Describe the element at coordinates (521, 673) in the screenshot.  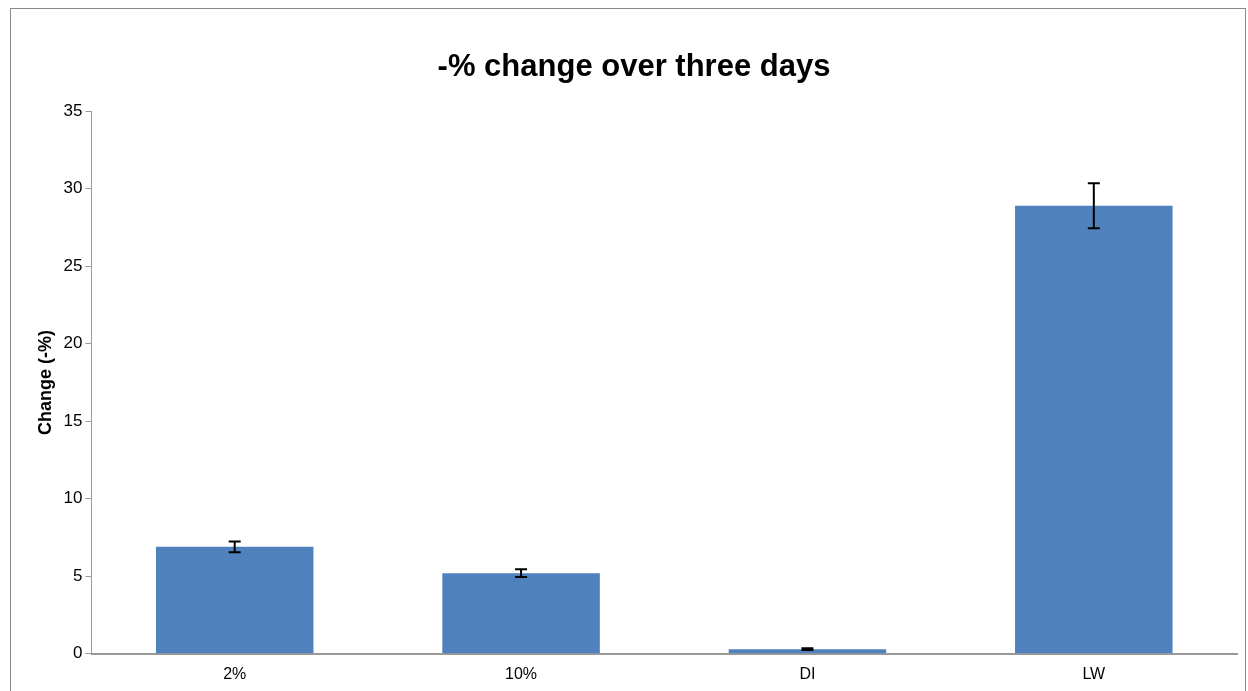
I see `x-tick-label: 10%` at that location.